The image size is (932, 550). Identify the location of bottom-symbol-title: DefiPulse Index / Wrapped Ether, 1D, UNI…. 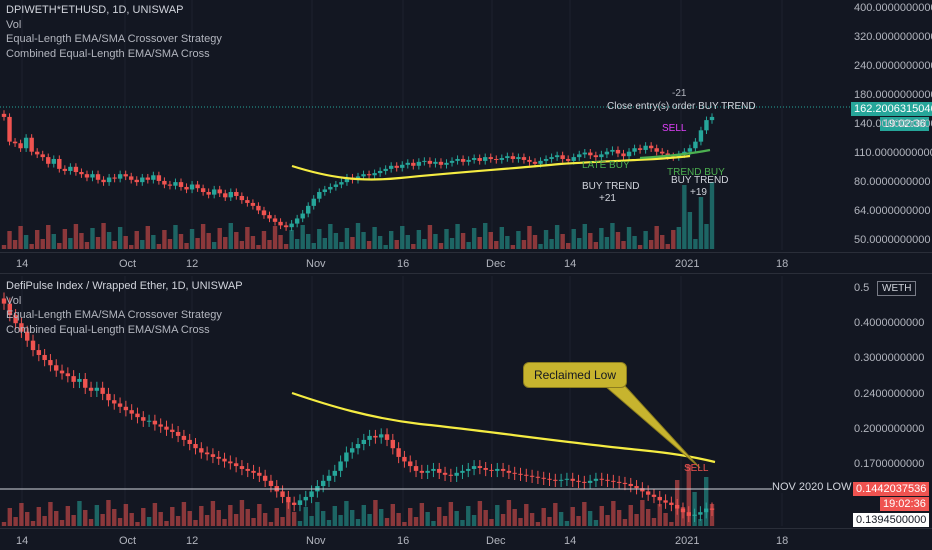
(124, 286).